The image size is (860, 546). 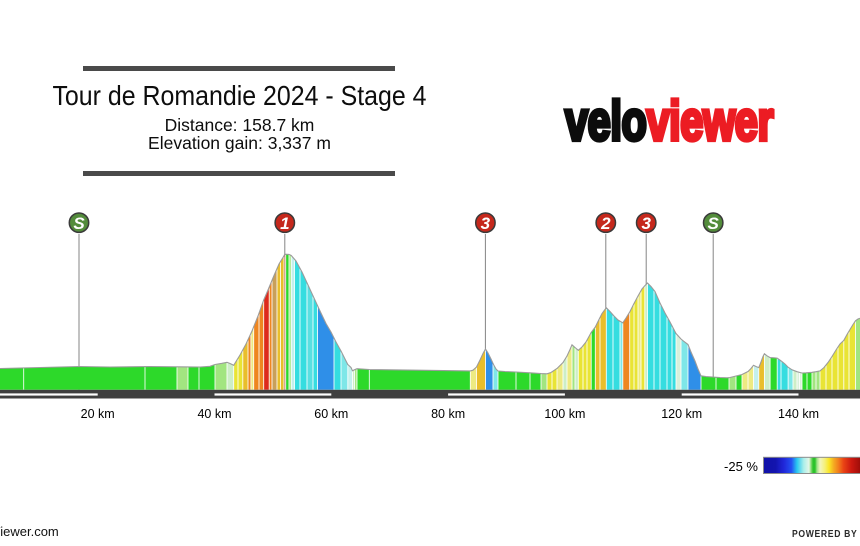 I want to click on svg-text: 2, so click(x=605, y=223).